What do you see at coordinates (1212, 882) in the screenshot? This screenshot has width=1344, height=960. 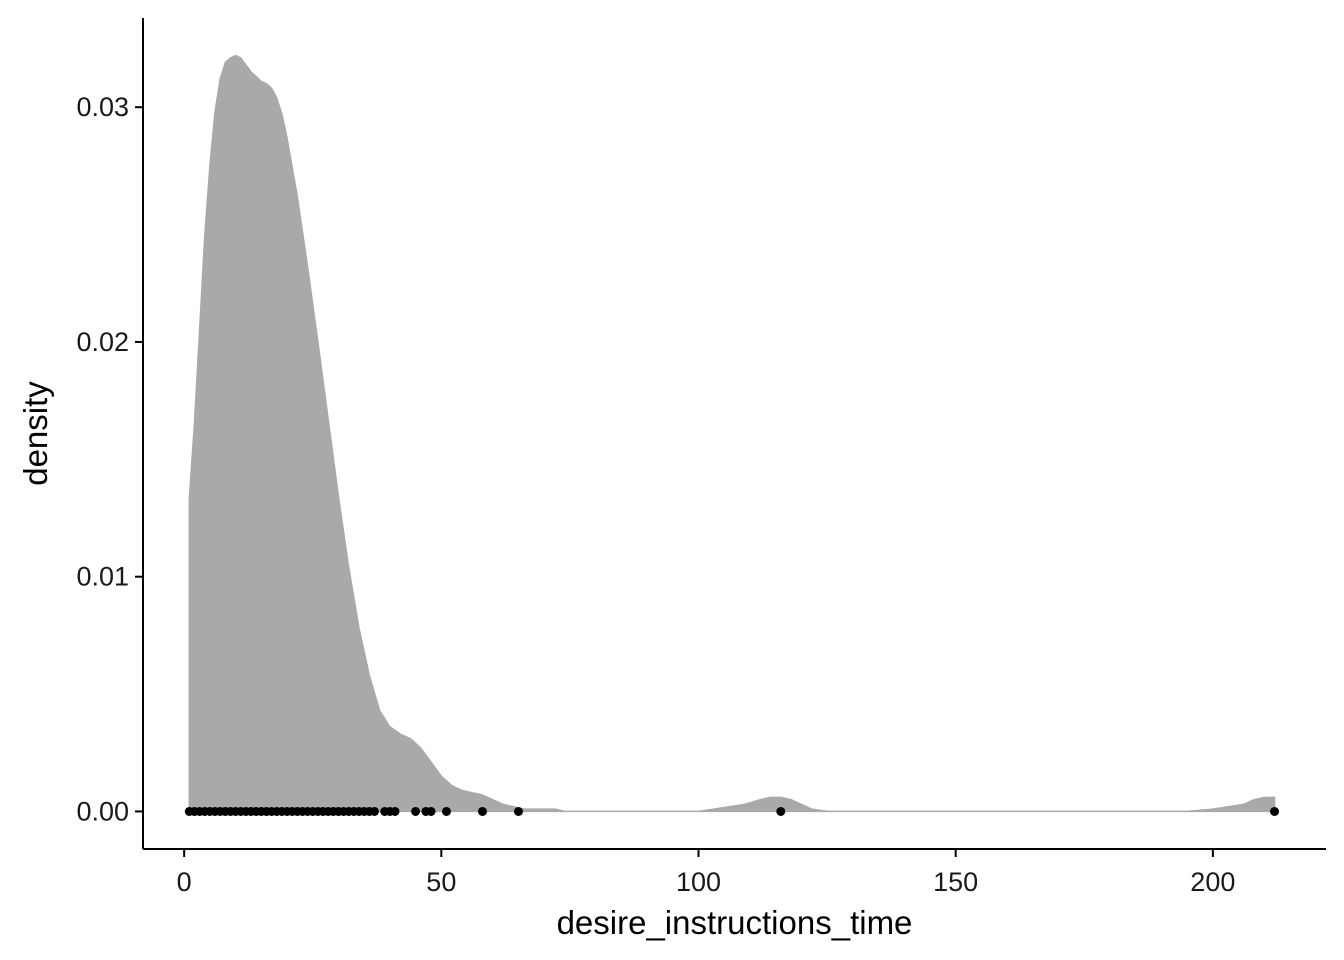 I see `x-tick-label: 200` at bounding box center [1212, 882].